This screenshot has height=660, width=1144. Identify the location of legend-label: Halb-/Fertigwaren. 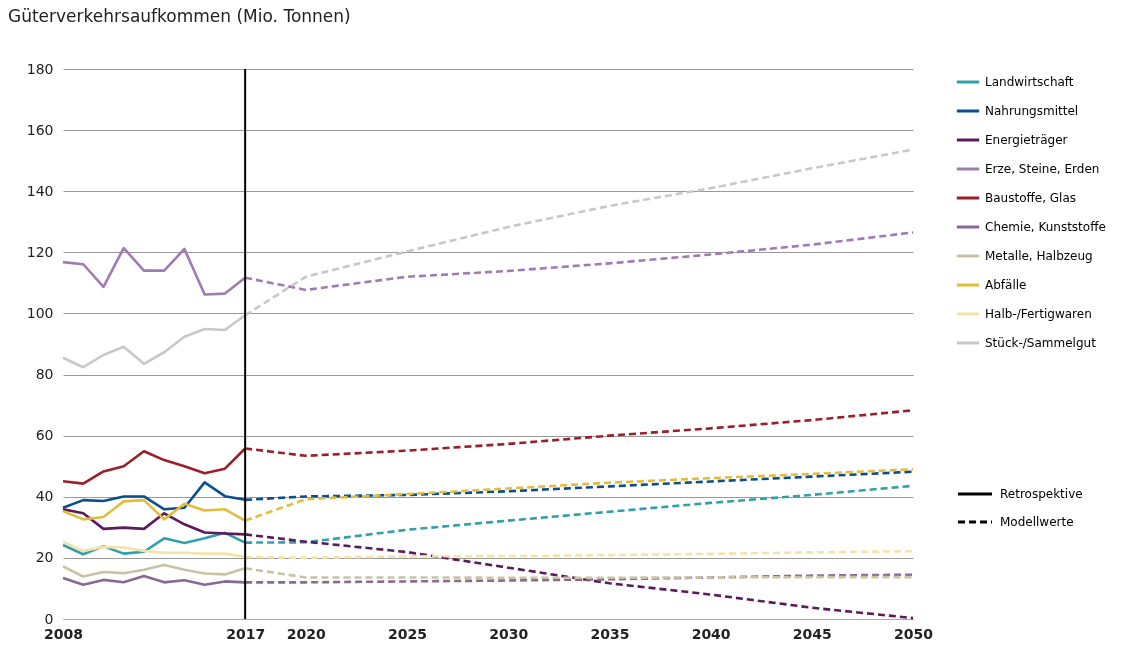
(1038, 314).